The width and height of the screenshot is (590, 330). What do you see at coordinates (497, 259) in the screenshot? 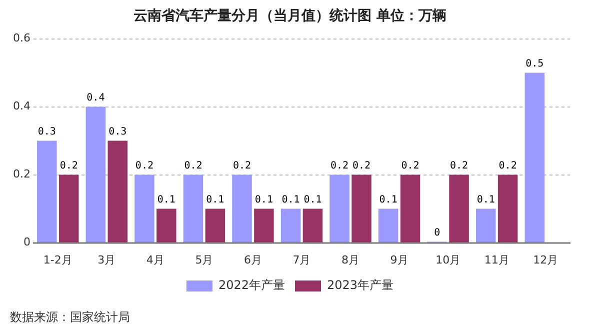
I see `x-tick-label: 11月` at bounding box center [497, 259].